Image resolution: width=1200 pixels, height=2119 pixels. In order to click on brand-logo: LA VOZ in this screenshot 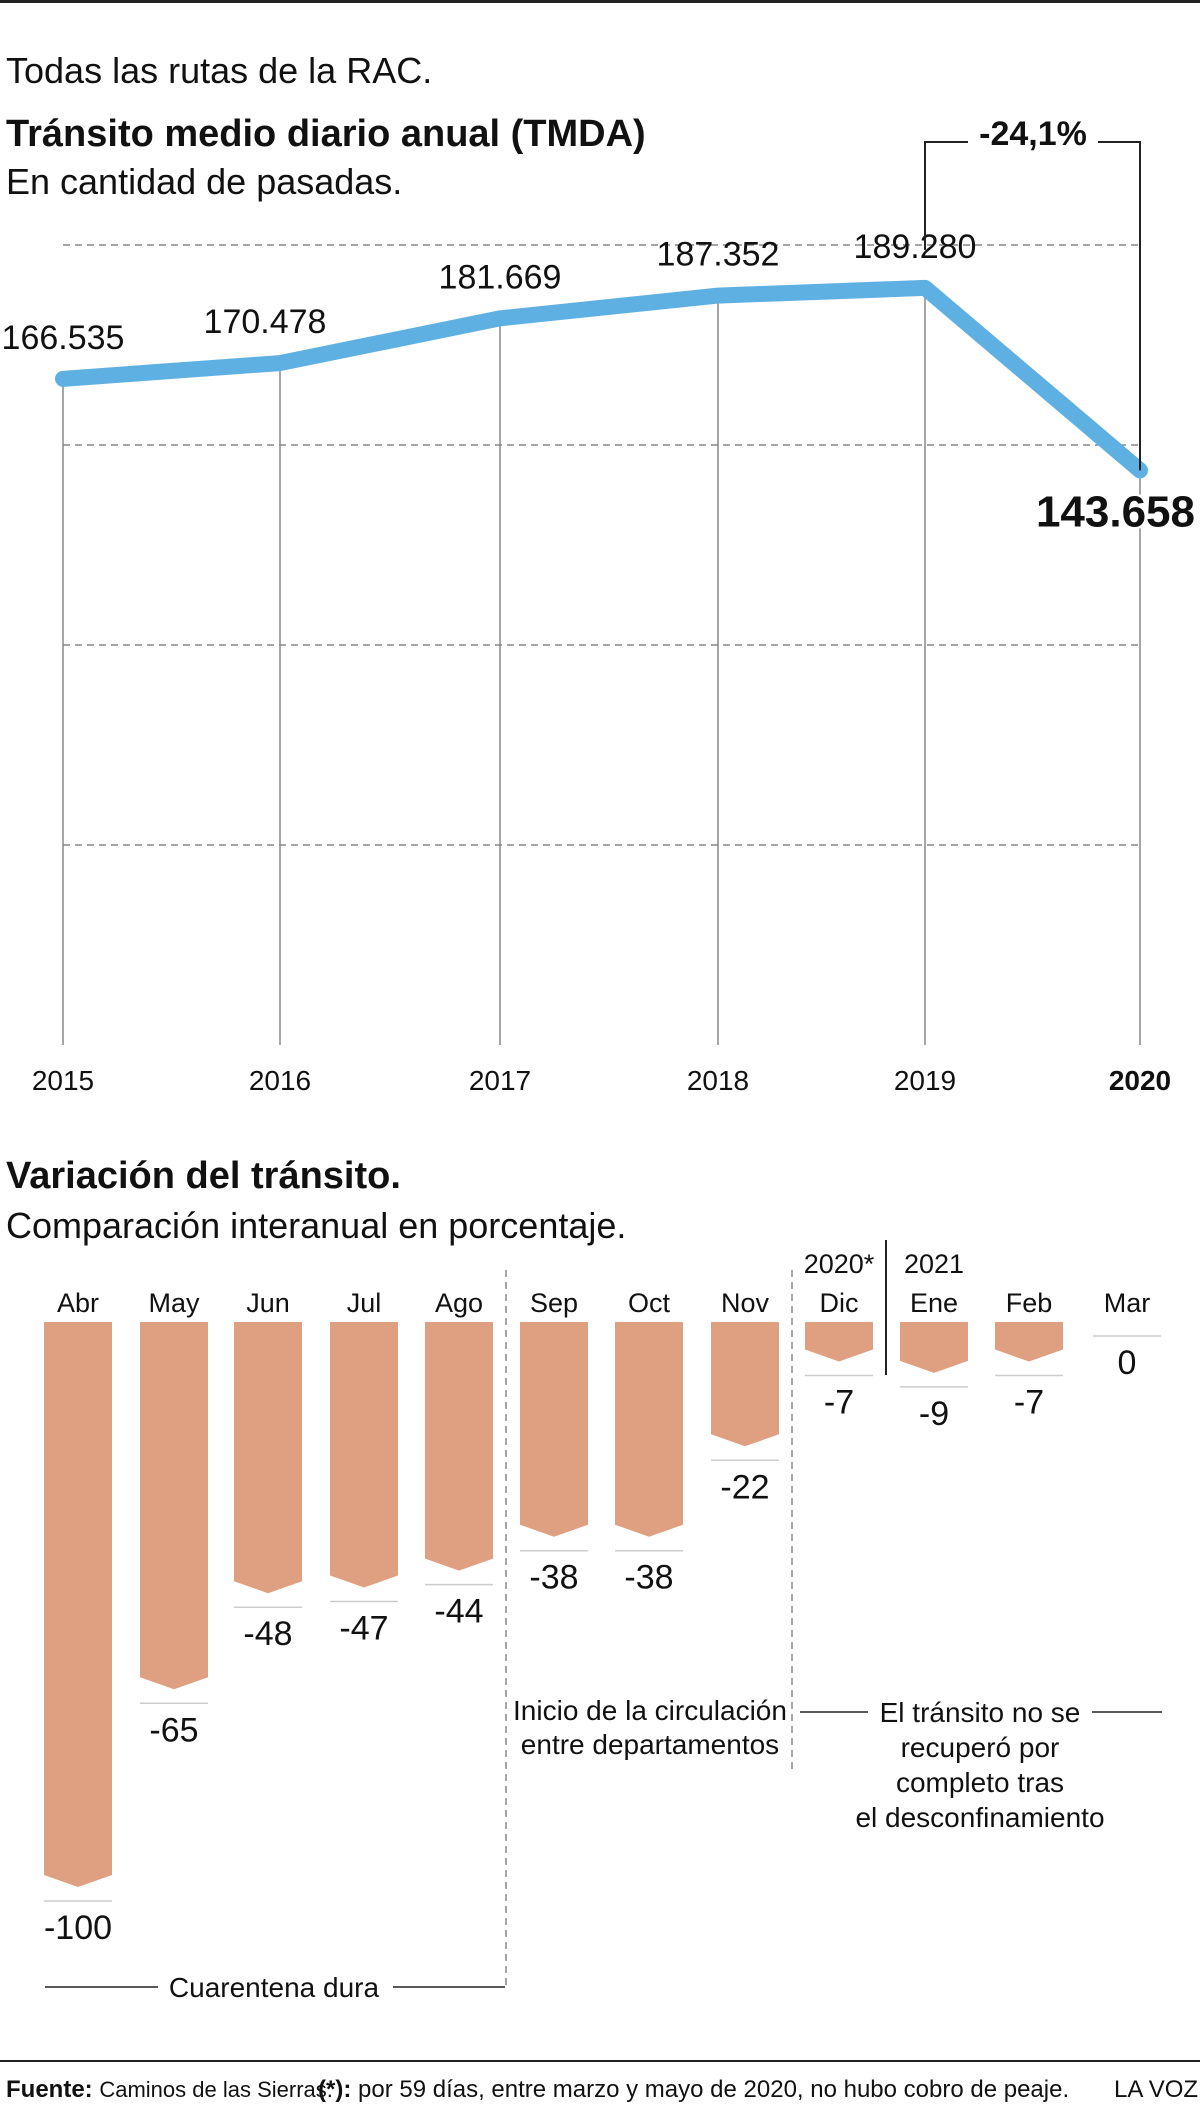, I will do `click(1156, 2089)`.